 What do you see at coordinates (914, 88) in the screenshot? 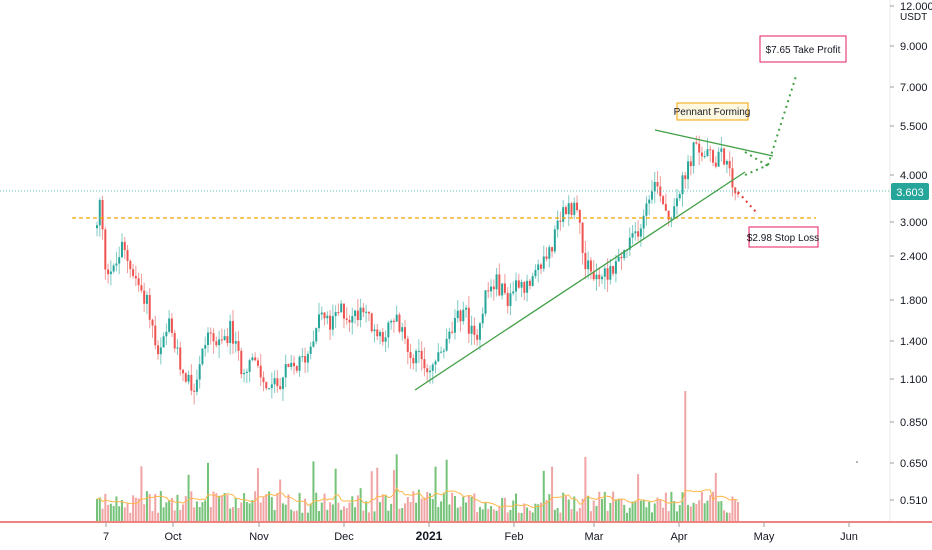
I see `y-tick-label: 7.000` at bounding box center [914, 88].